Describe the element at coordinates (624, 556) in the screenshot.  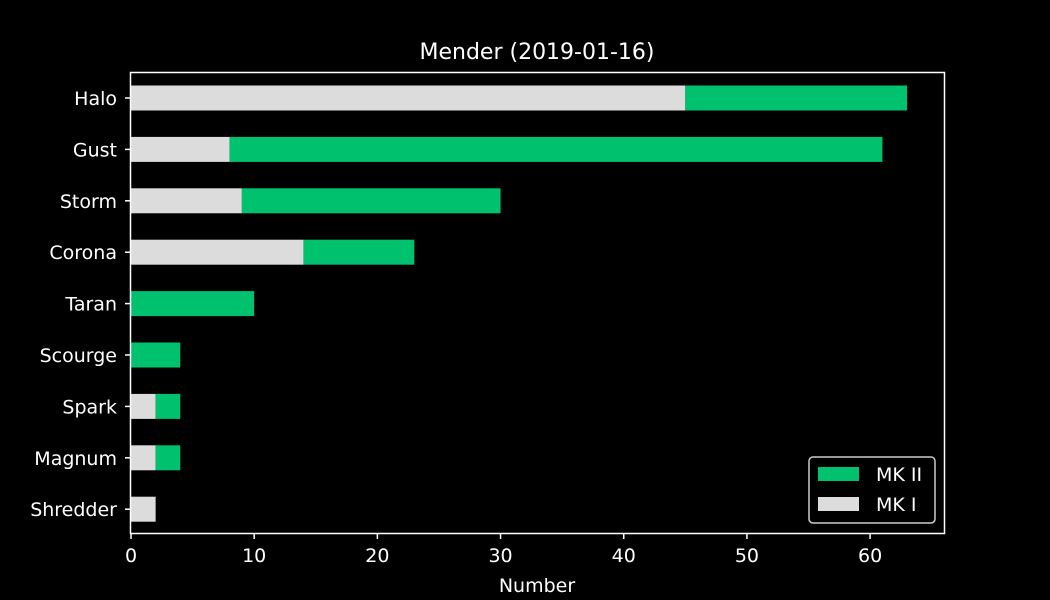
I see `x-tick-label: 40` at that location.